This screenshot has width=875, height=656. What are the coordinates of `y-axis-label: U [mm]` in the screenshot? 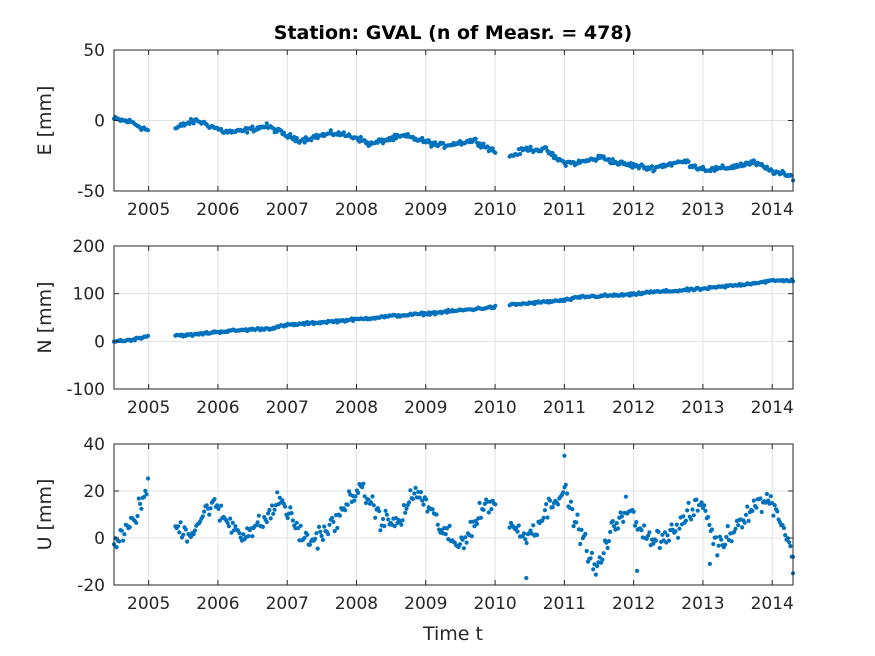 It's located at (45, 515).